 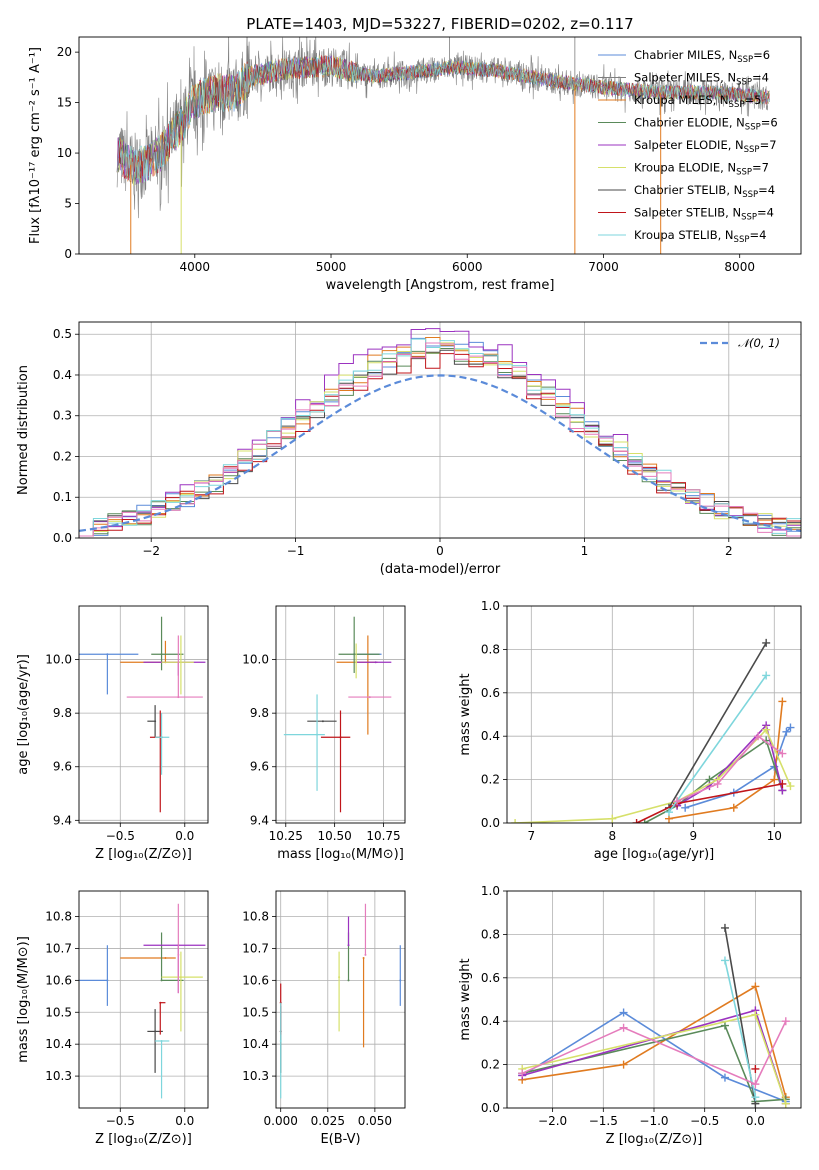 What do you see at coordinates (62, 416) in the screenshot?
I see `y-tick-label: 0.3` at bounding box center [62, 416].